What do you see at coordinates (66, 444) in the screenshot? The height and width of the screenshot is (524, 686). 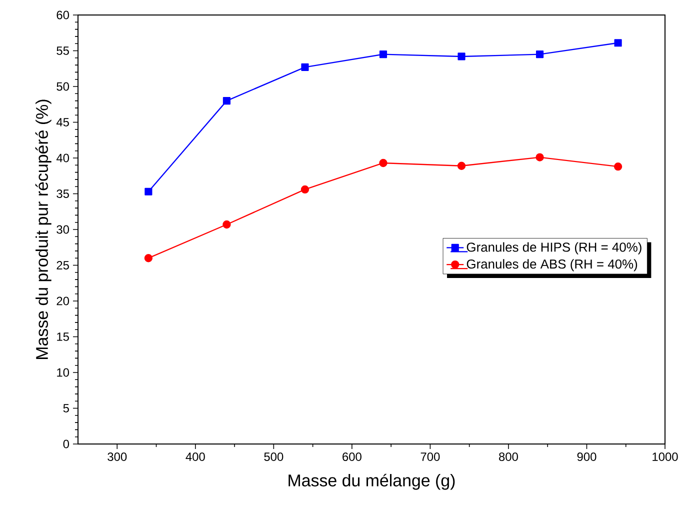 I see `y-tick-label: 0` at bounding box center [66, 444].